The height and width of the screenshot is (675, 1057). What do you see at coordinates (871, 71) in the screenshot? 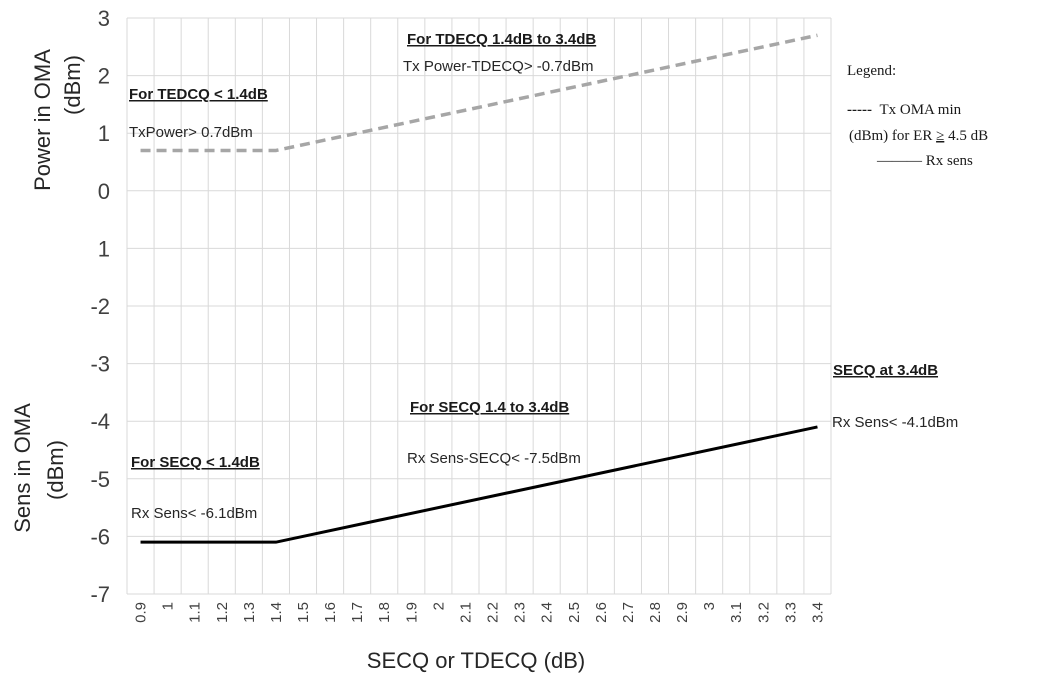
I see `legend-title: Legend:` at bounding box center [871, 71].